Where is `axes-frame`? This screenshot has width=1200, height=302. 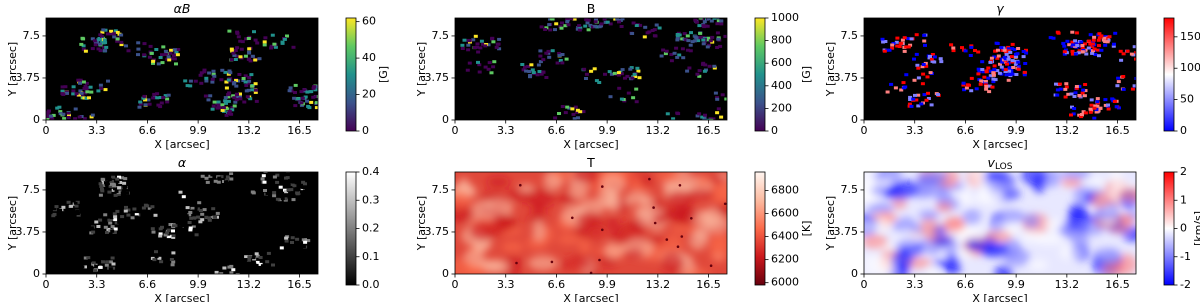 axes-frame is located at coordinates (182, 223).